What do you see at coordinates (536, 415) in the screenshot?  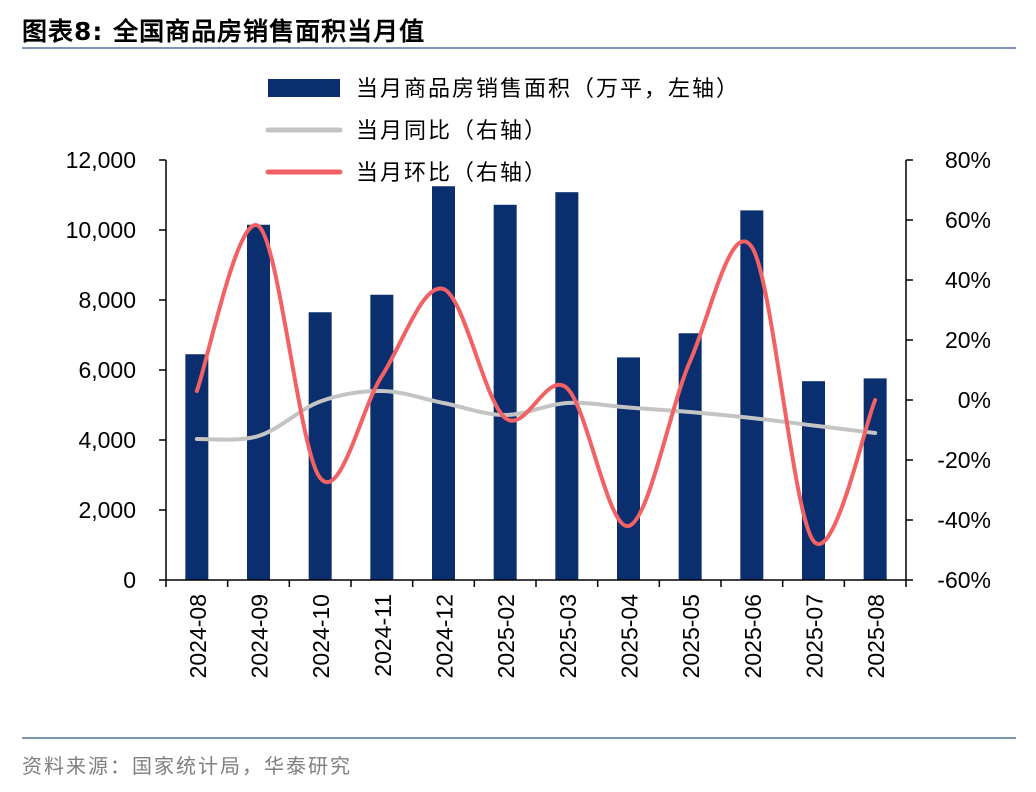 I see `yoy-line` at bounding box center [536, 415].